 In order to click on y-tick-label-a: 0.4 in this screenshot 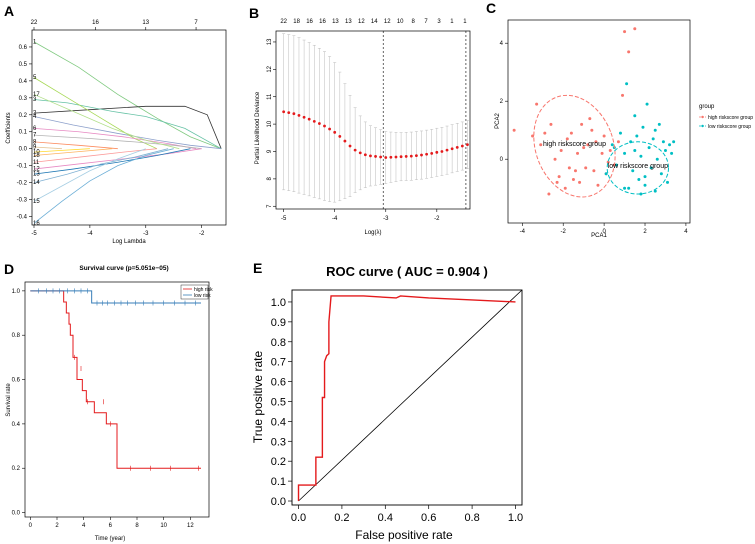, I will do `click(23, 82)`.